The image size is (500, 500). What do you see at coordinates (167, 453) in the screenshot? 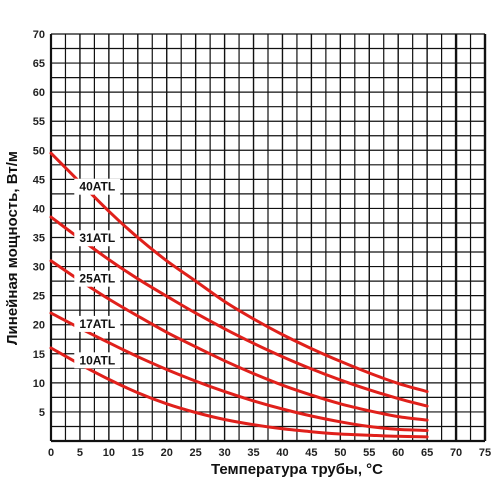
I see `x-tick-label: 20` at bounding box center [167, 453].